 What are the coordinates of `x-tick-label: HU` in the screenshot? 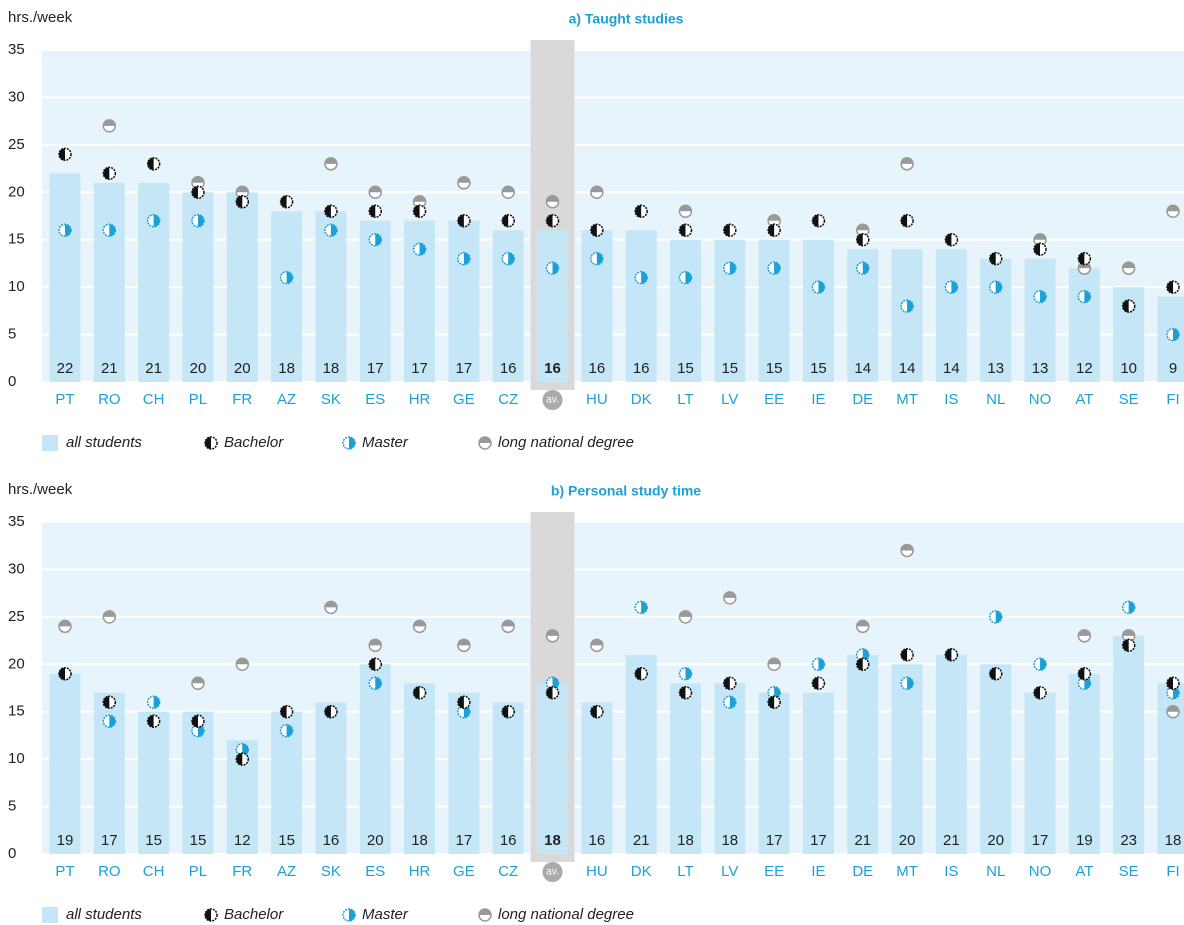 It's located at (597, 871).